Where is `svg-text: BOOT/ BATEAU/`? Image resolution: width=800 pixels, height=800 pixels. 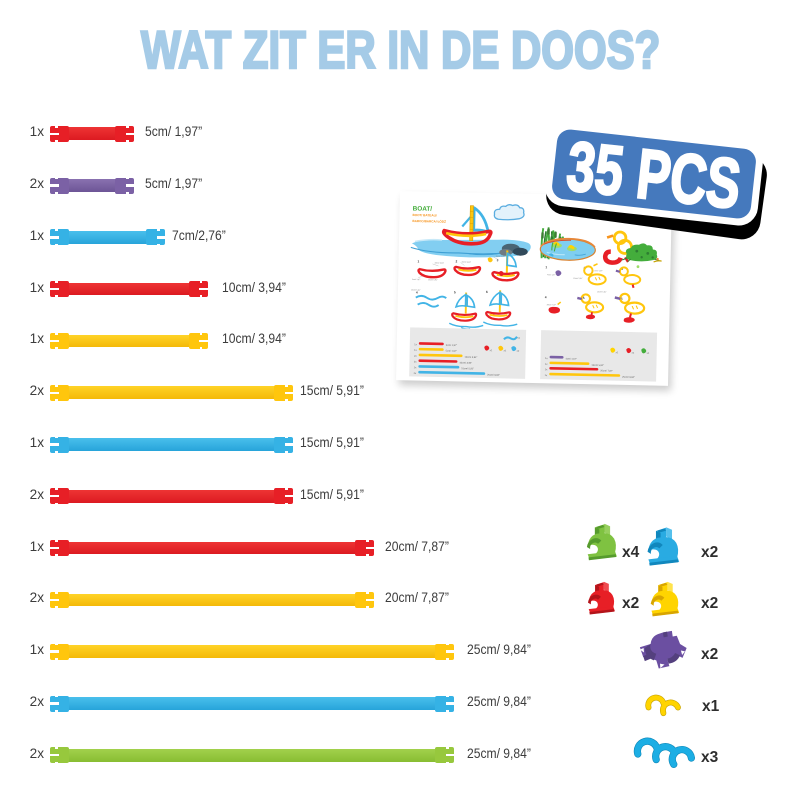 svg-text: BOOT/ BATEAU/ is located at coordinates (424, 215).